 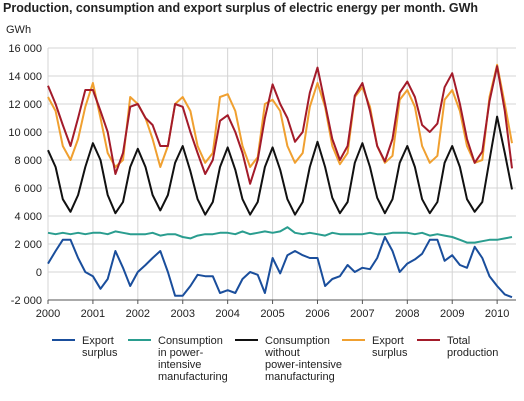 I want to click on x-tick-label: 2009, so click(x=452, y=314).